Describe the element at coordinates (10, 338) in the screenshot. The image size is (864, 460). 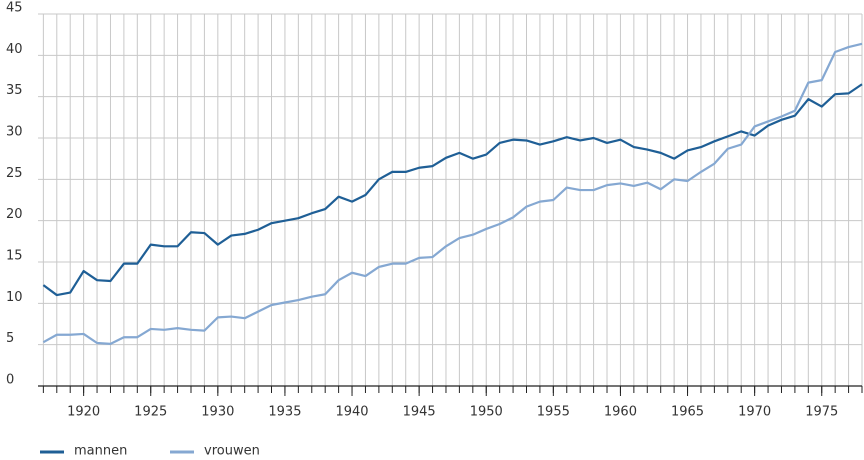
I see `y-tick-label: 5` at that location.